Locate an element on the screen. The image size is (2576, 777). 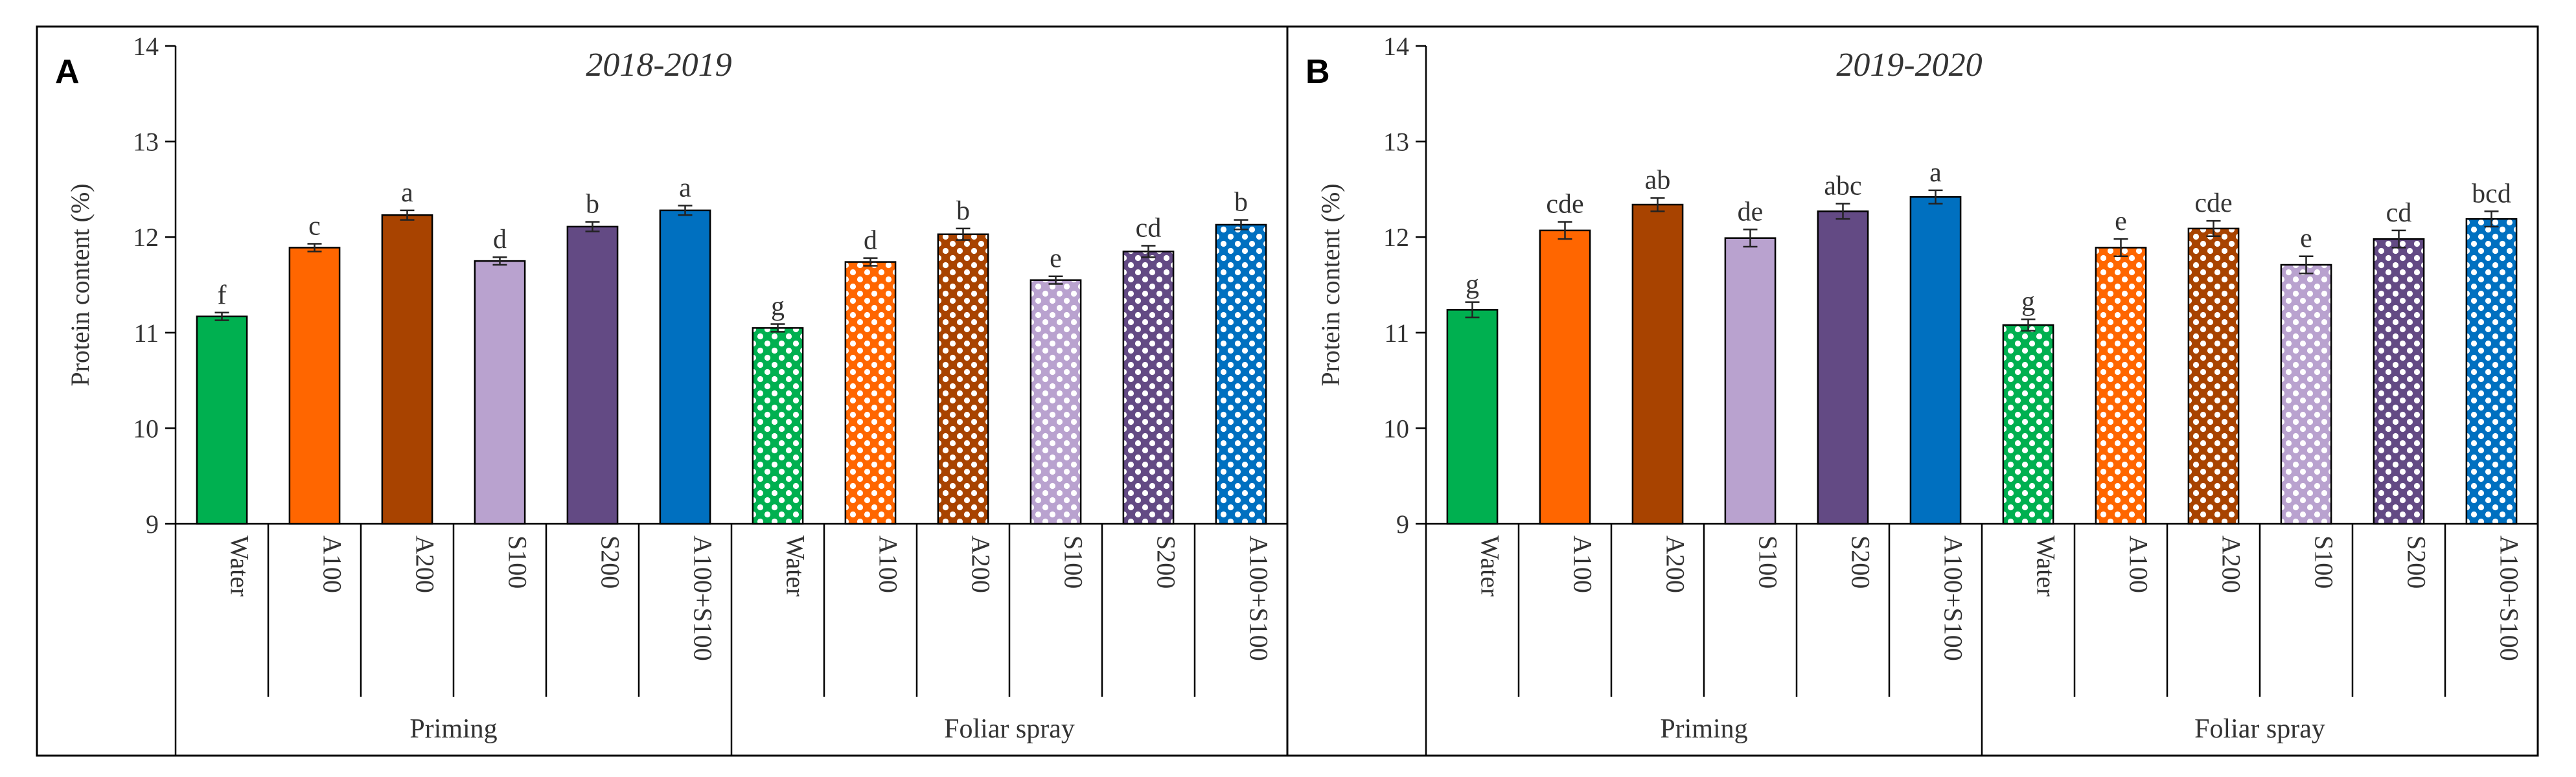
significance-letter: abc is located at coordinates (1843, 186).